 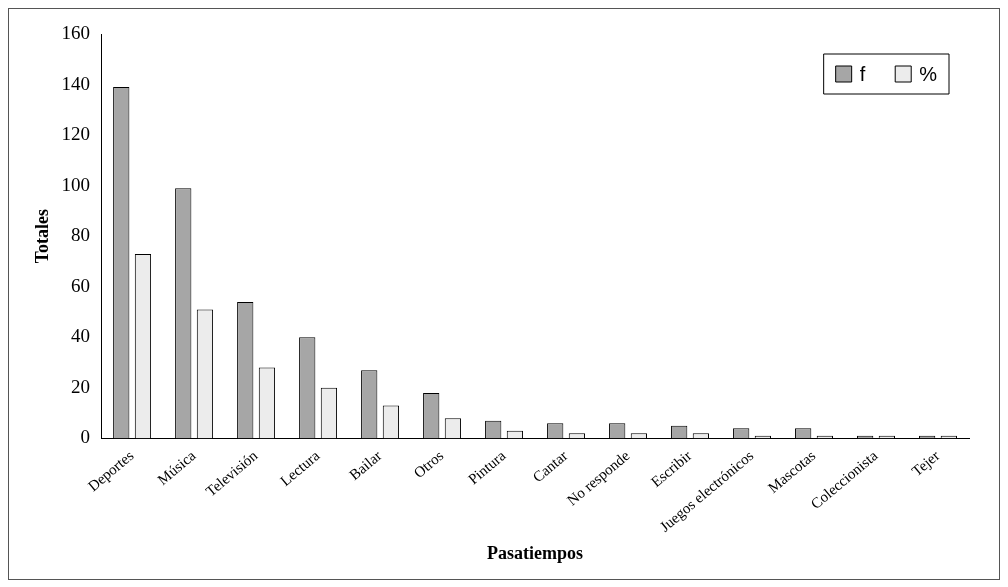 What do you see at coordinates (428, 464) in the screenshot?
I see `x-tick-label: Otros` at bounding box center [428, 464].